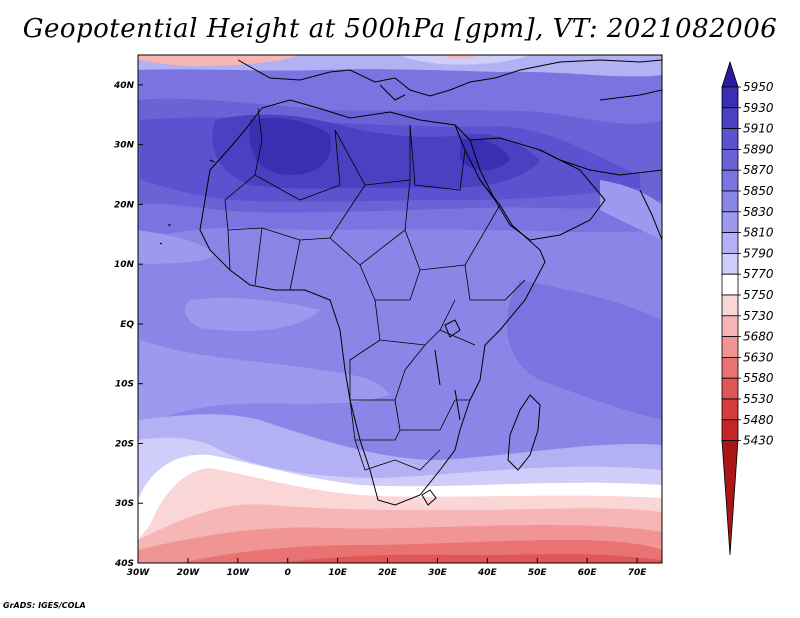  Describe the element at coordinates (127, 325) in the screenshot. I see `y-tick-label: EQ` at that location.